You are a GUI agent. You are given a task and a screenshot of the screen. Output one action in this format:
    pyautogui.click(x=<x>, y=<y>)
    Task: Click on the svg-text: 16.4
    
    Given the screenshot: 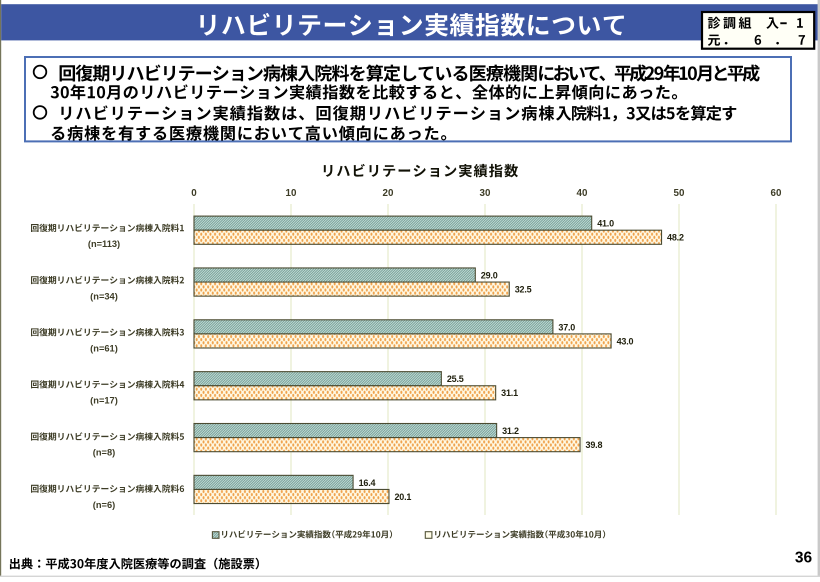 What is the action you would take?
    pyautogui.click(x=367, y=483)
    